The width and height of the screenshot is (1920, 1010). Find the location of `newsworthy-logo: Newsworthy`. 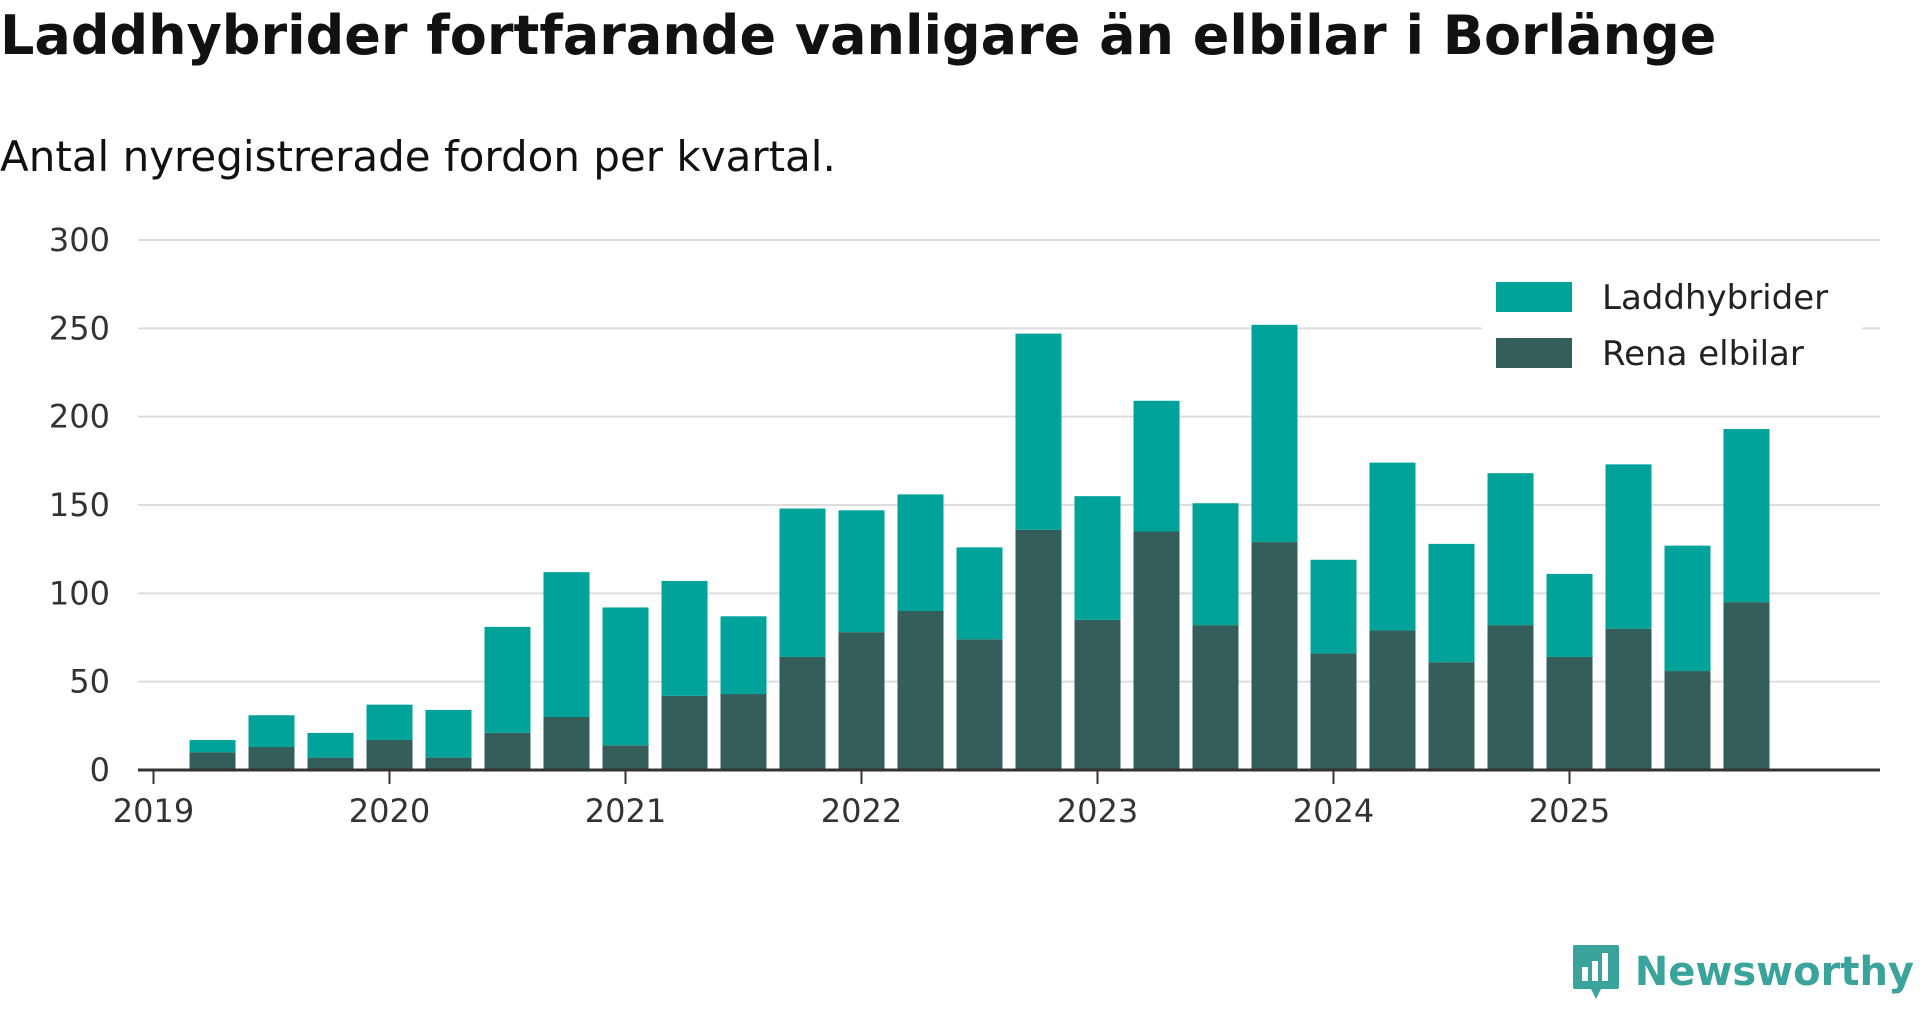

newsworthy-logo: Newsworthy is located at coordinates (1742, 972).